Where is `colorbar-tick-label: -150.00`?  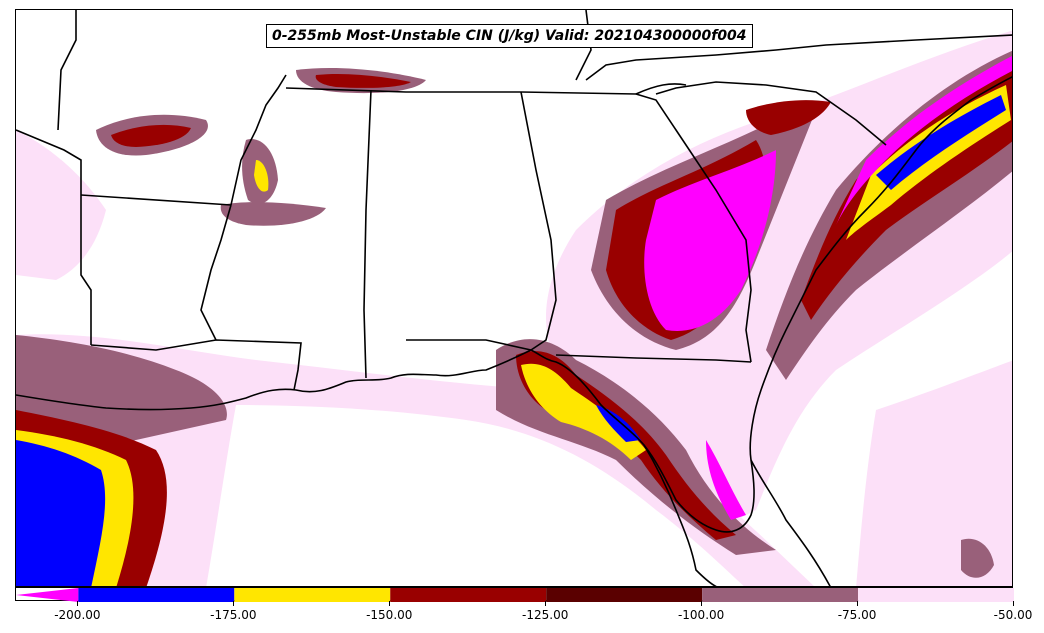
colorbar-tick-label: -150.00 is located at coordinates (389, 615).